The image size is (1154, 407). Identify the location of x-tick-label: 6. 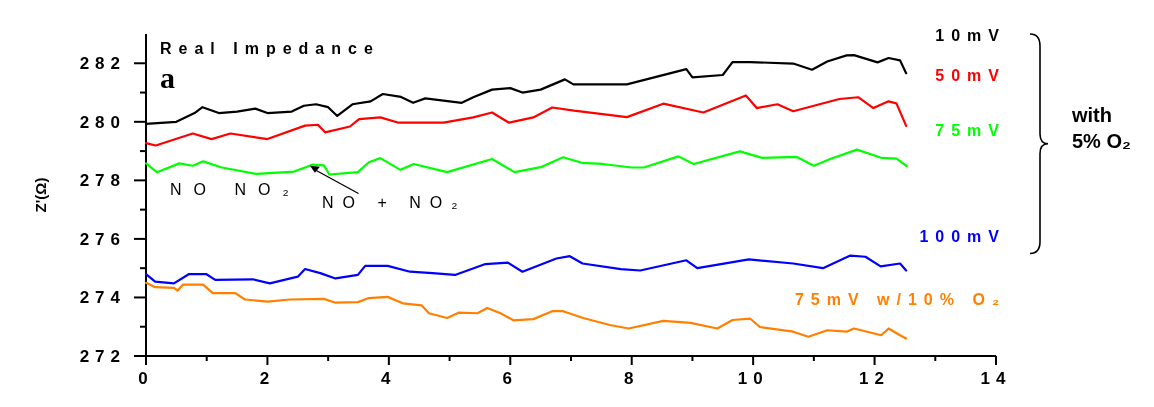
(510, 378).